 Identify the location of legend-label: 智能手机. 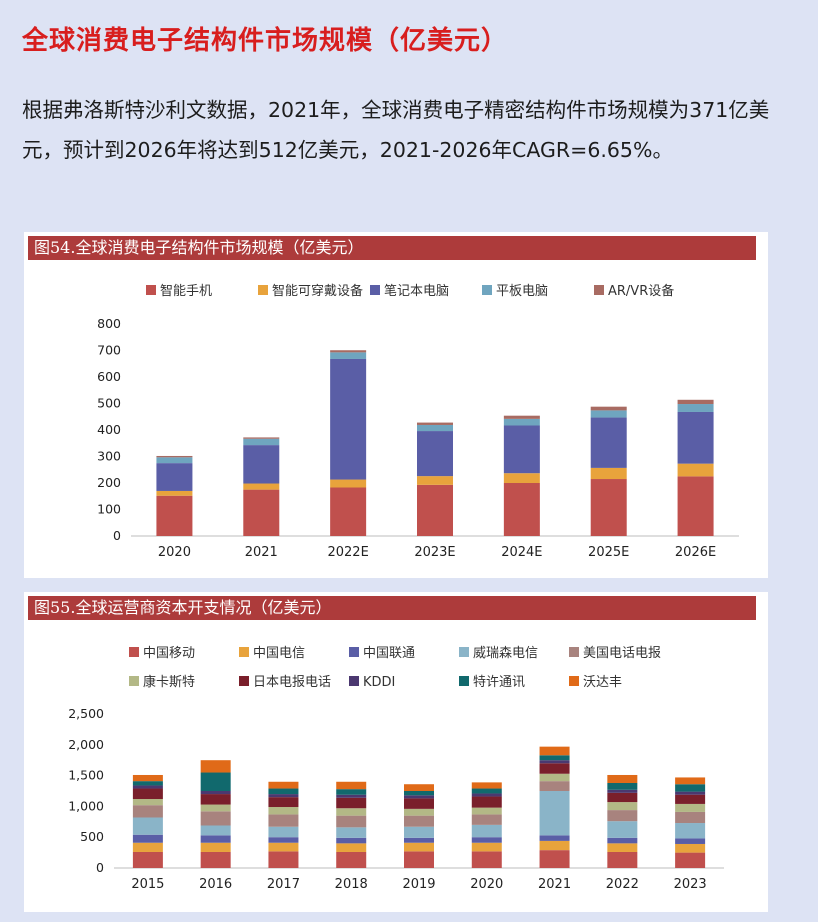
(186, 291).